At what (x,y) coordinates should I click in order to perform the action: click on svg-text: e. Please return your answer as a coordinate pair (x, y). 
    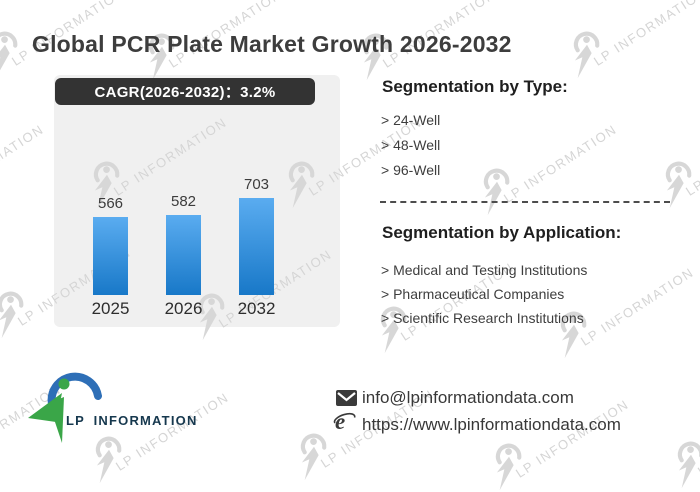
    Looking at the image, I should click on (340, 421).